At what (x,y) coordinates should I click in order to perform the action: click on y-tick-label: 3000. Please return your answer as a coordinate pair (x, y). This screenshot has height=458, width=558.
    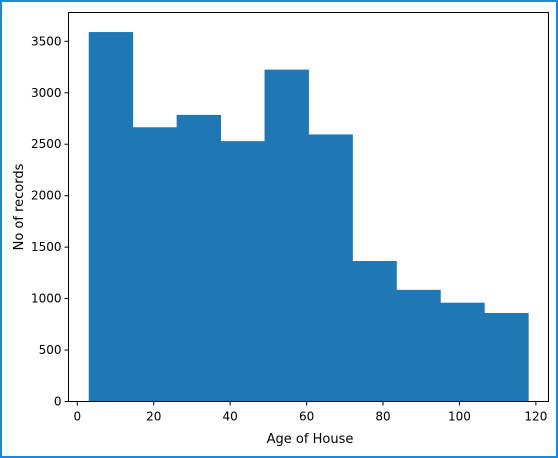
    Looking at the image, I should click on (46, 93).